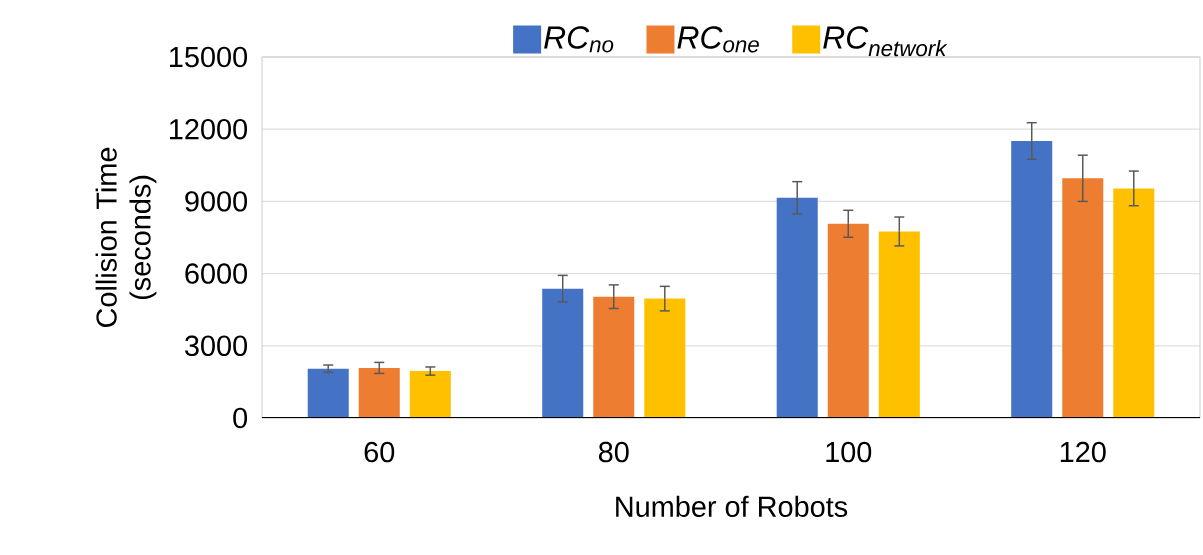 Image resolution: width=1203 pixels, height=555 pixels. Describe the element at coordinates (126, 237) in the screenshot. I see `y-axis-title: Collision Time (seconds)` at that location.